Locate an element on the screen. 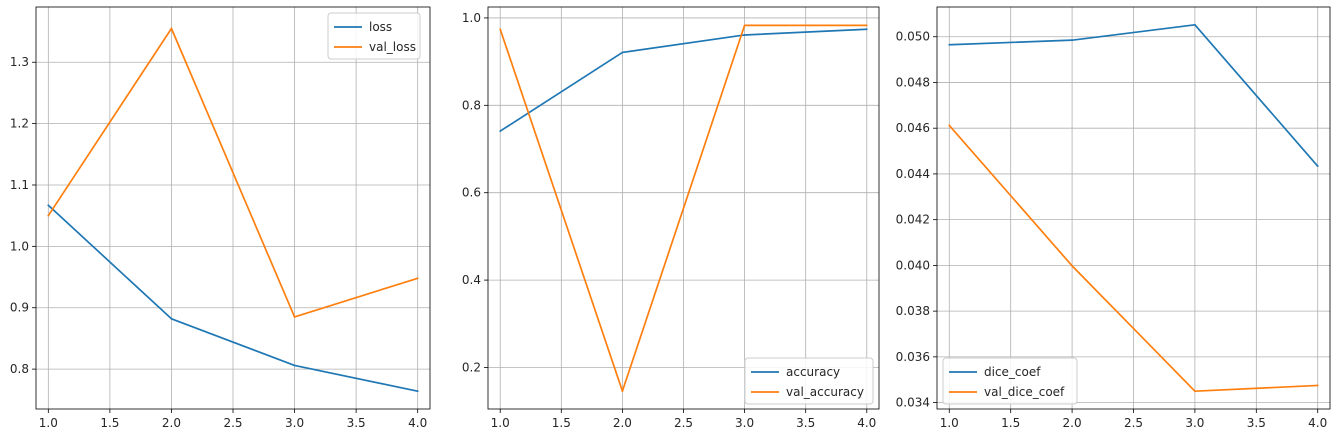 This screenshot has width=1337, height=435. y-tick-label: 0.046 is located at coordinates (913, 128).